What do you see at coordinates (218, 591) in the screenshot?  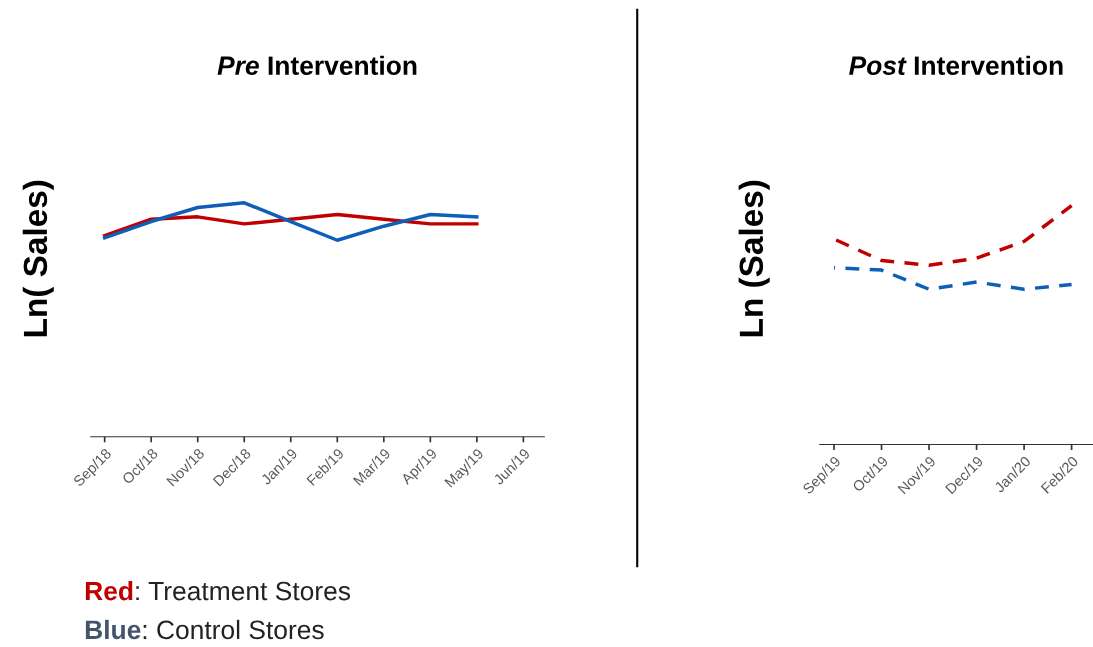 I see `text: Red: Treatment Stores` at bounding box center [218, 591].